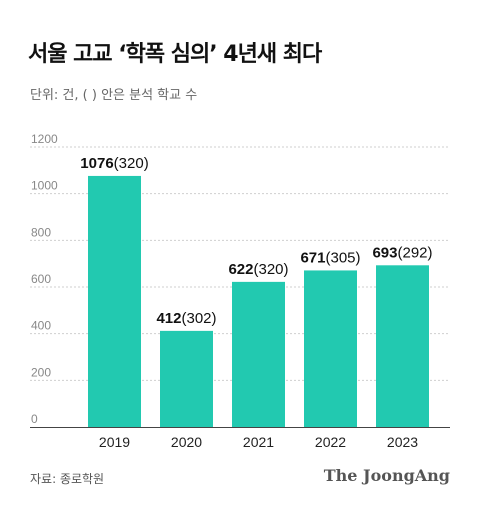 Image resolution: width=480 pixels, height=507 pixels. Describe the element at coordinates (402, 252) in the screenshot. I see `data-label-2023: 693(292)` at that location.